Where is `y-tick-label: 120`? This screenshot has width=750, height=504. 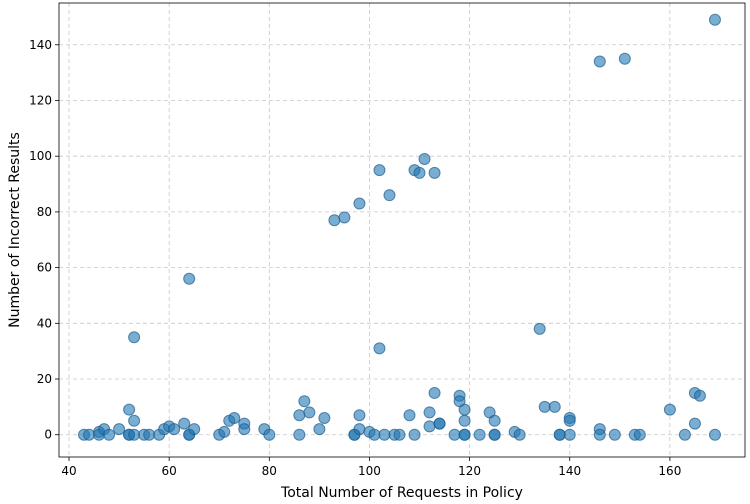 y-tick-label: 120 is located at coordinates (40, 100).